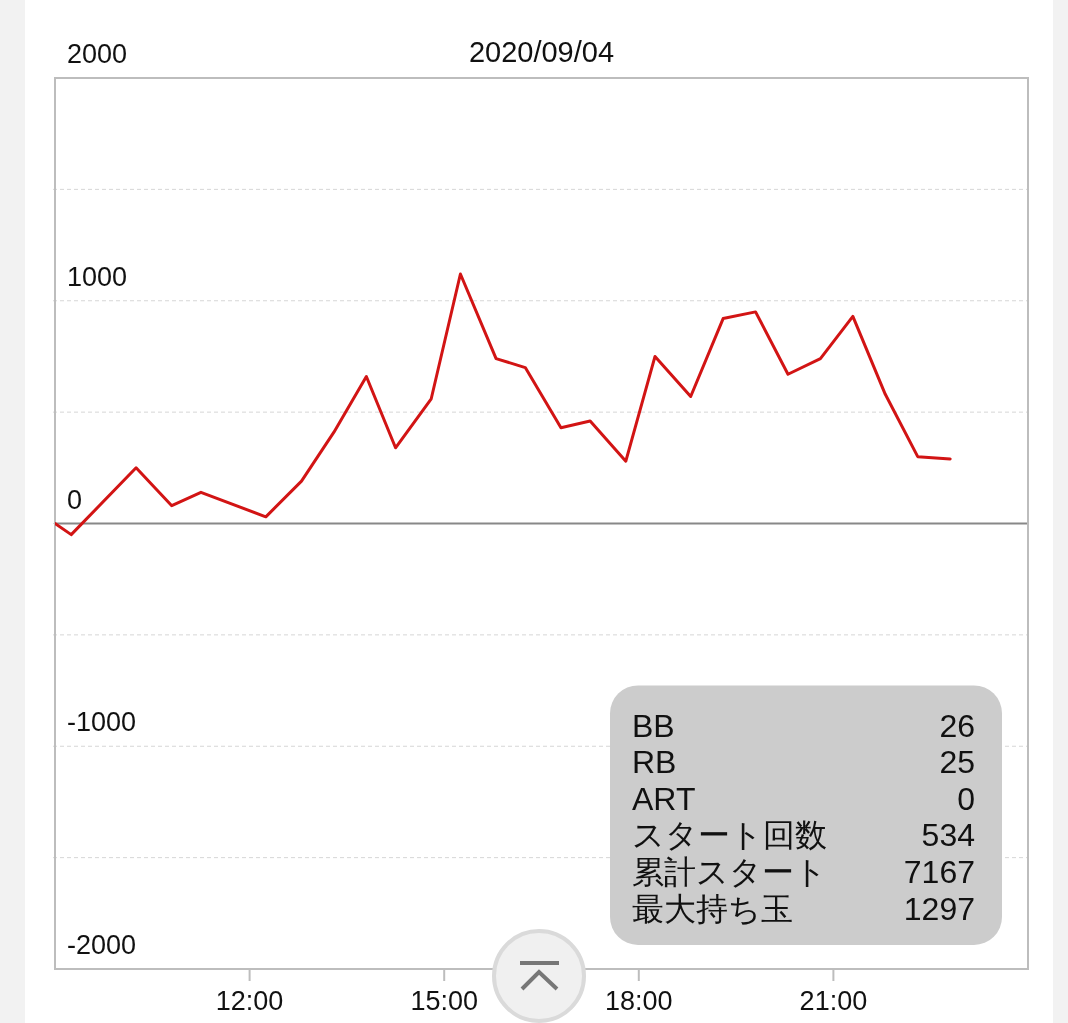 This screenshot has height=1023, width=1068. Describe the element at coordinates (102, 722) in the screenshot. I see `y-tick-label: -1000` at that location.